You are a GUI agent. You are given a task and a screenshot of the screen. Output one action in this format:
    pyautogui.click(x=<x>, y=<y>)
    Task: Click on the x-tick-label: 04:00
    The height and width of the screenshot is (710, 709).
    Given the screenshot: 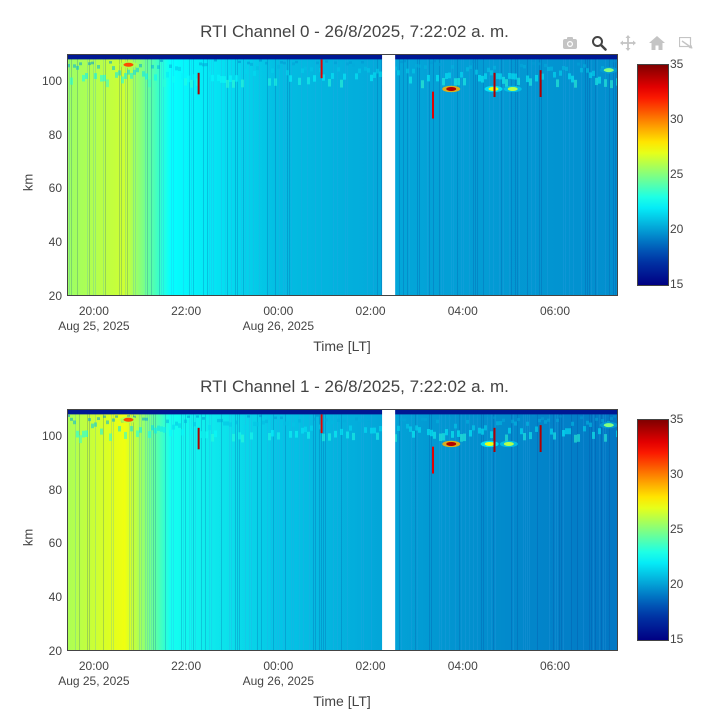 What is the action you would take?
    pyautogui.click(x=463, y=666)
    